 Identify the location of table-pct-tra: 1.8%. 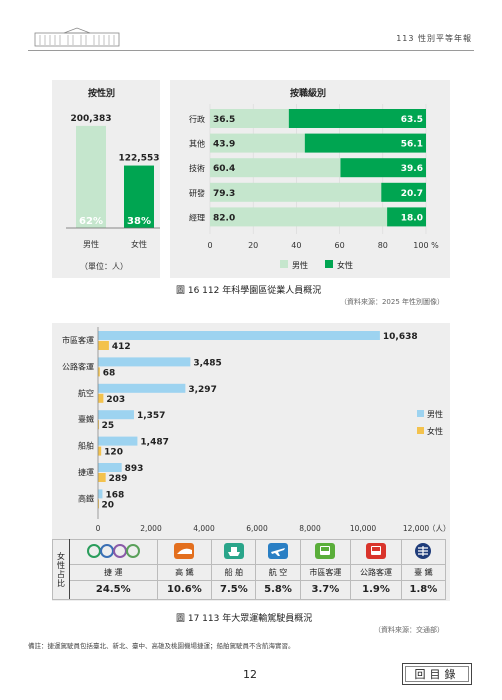
(423, 590).